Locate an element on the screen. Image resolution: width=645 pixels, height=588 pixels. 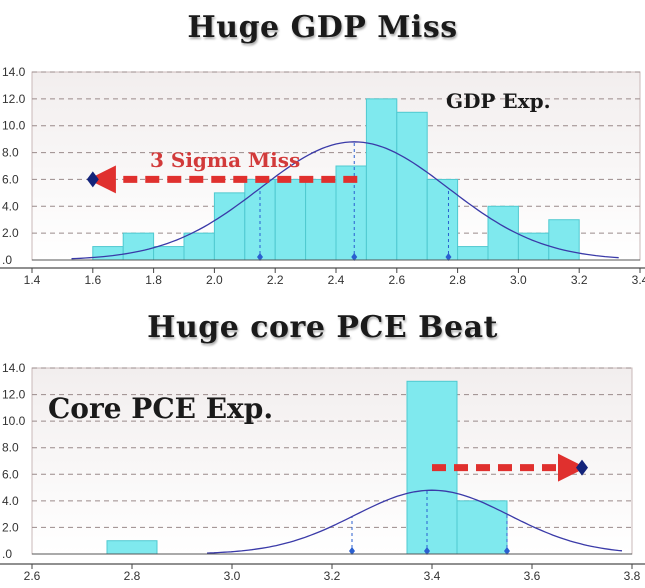
pce-y-tick-label: 14.0 is located at coordinates (14, 368).